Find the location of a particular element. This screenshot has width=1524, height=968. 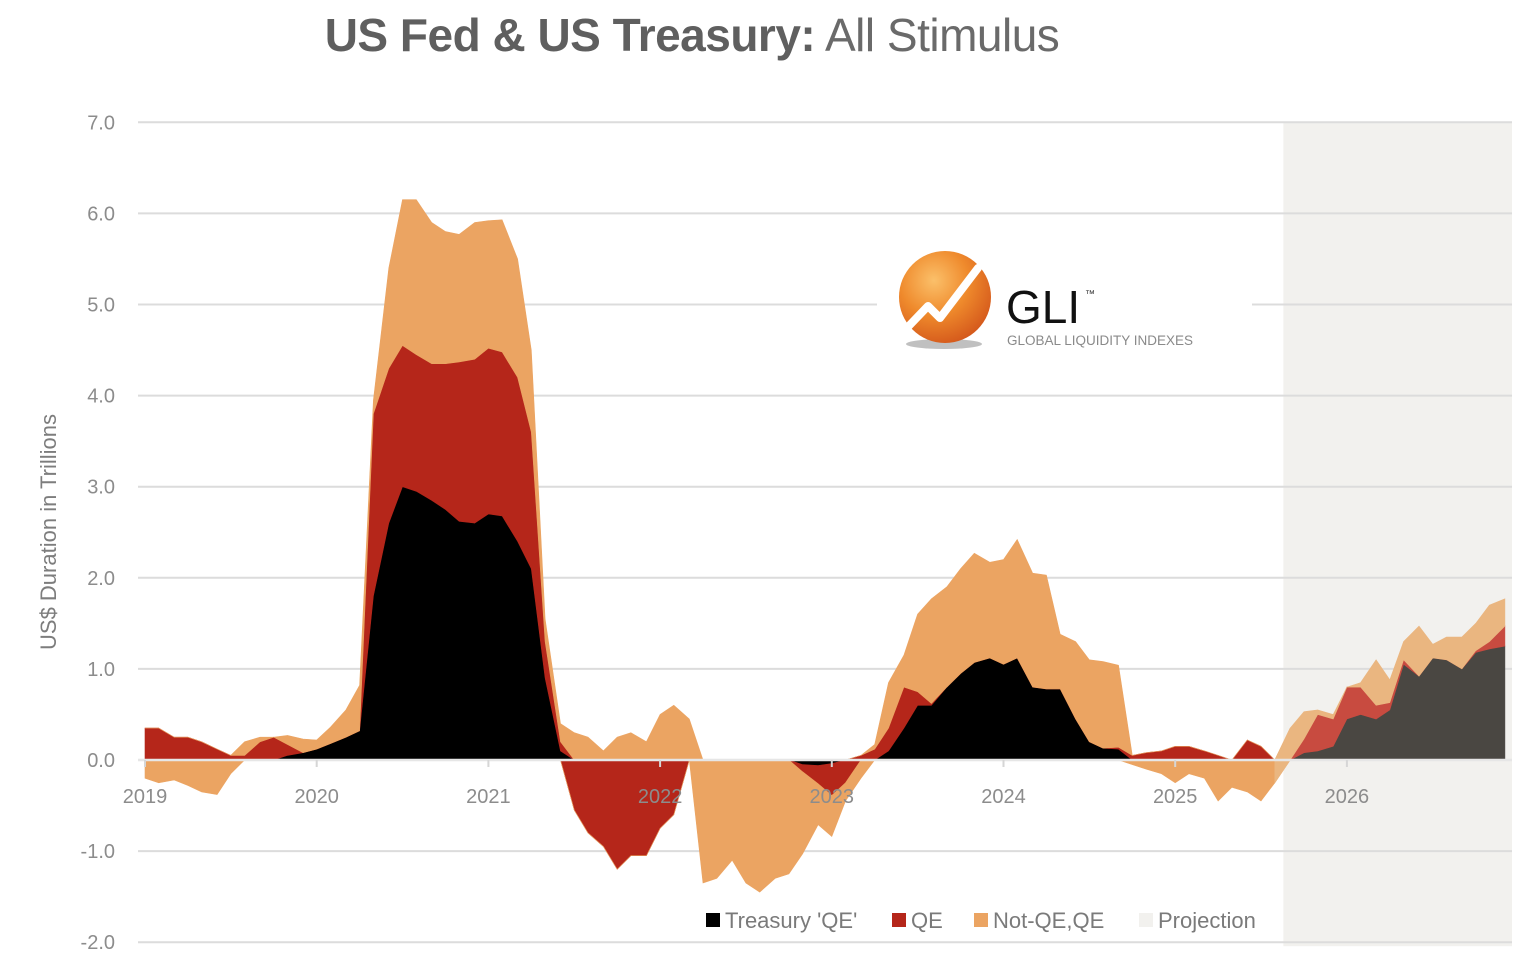

x-axis-ticks: 2019 2020 2021 2022 2023 2024 2025 2026 is located at coordinates (746, 784).